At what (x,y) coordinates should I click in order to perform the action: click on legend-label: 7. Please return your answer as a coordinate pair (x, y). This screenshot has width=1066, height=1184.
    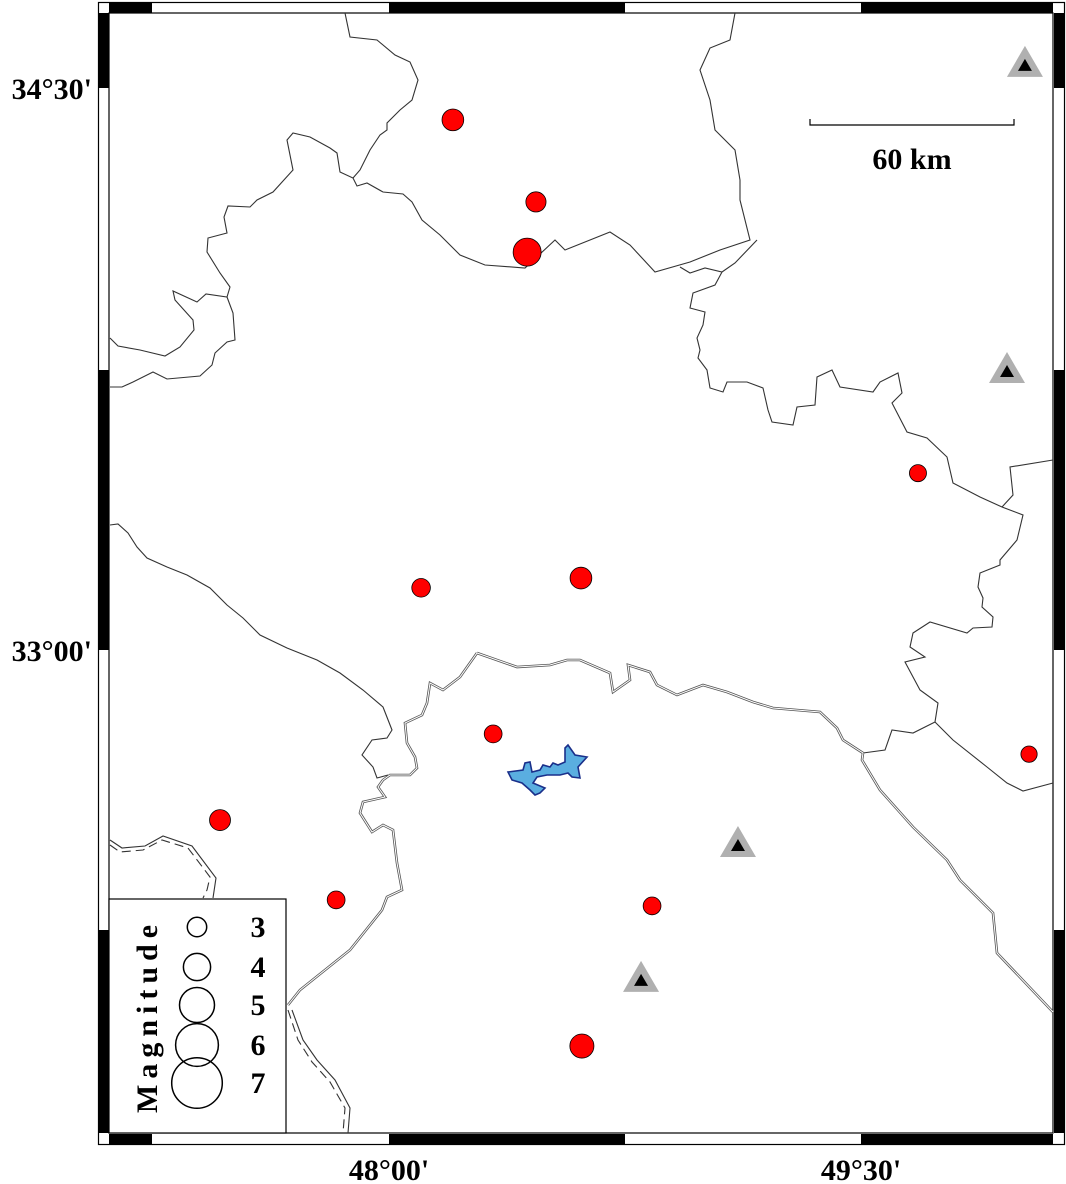
    Looking at the image, I should click on (258, 1083).